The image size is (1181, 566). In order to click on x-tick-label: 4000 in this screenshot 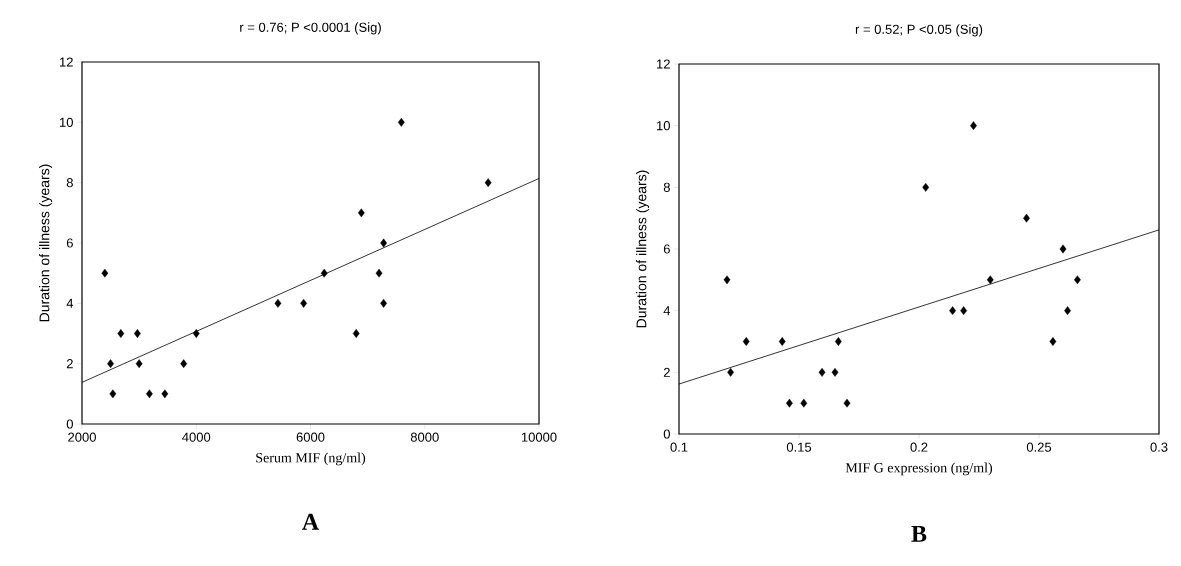, I will do `click(196, 437)`.